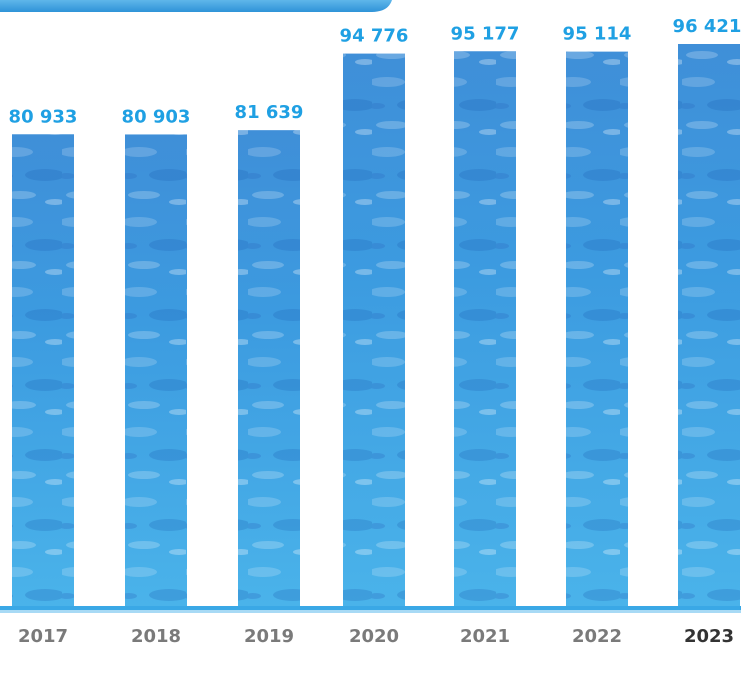 This screenshot has width=741, height=677. I want to click on value-label: 80 933, so click(43, 116).